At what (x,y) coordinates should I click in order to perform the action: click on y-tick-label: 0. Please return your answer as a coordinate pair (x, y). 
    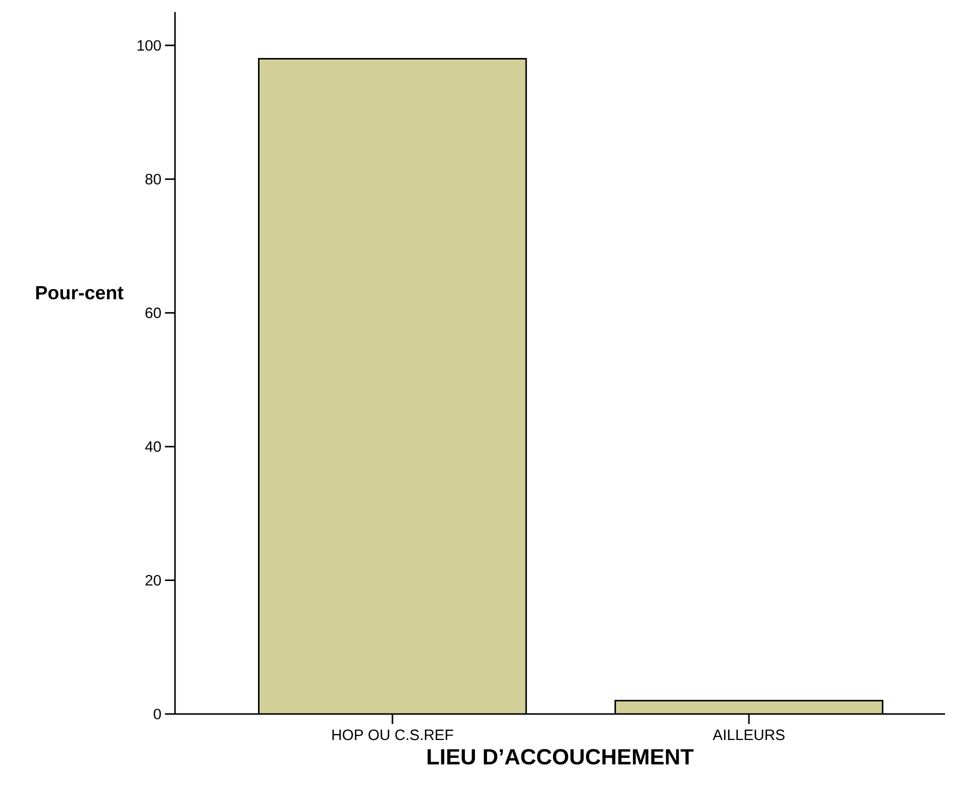
    Looking at the image, I should click on (157, 714).